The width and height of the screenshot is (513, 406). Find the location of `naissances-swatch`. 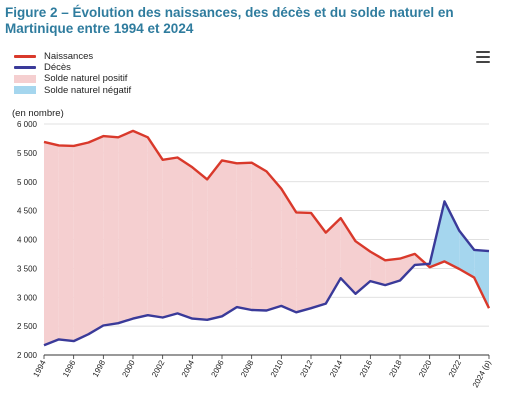

naissances-swatch is located at coordinates (25, 57).